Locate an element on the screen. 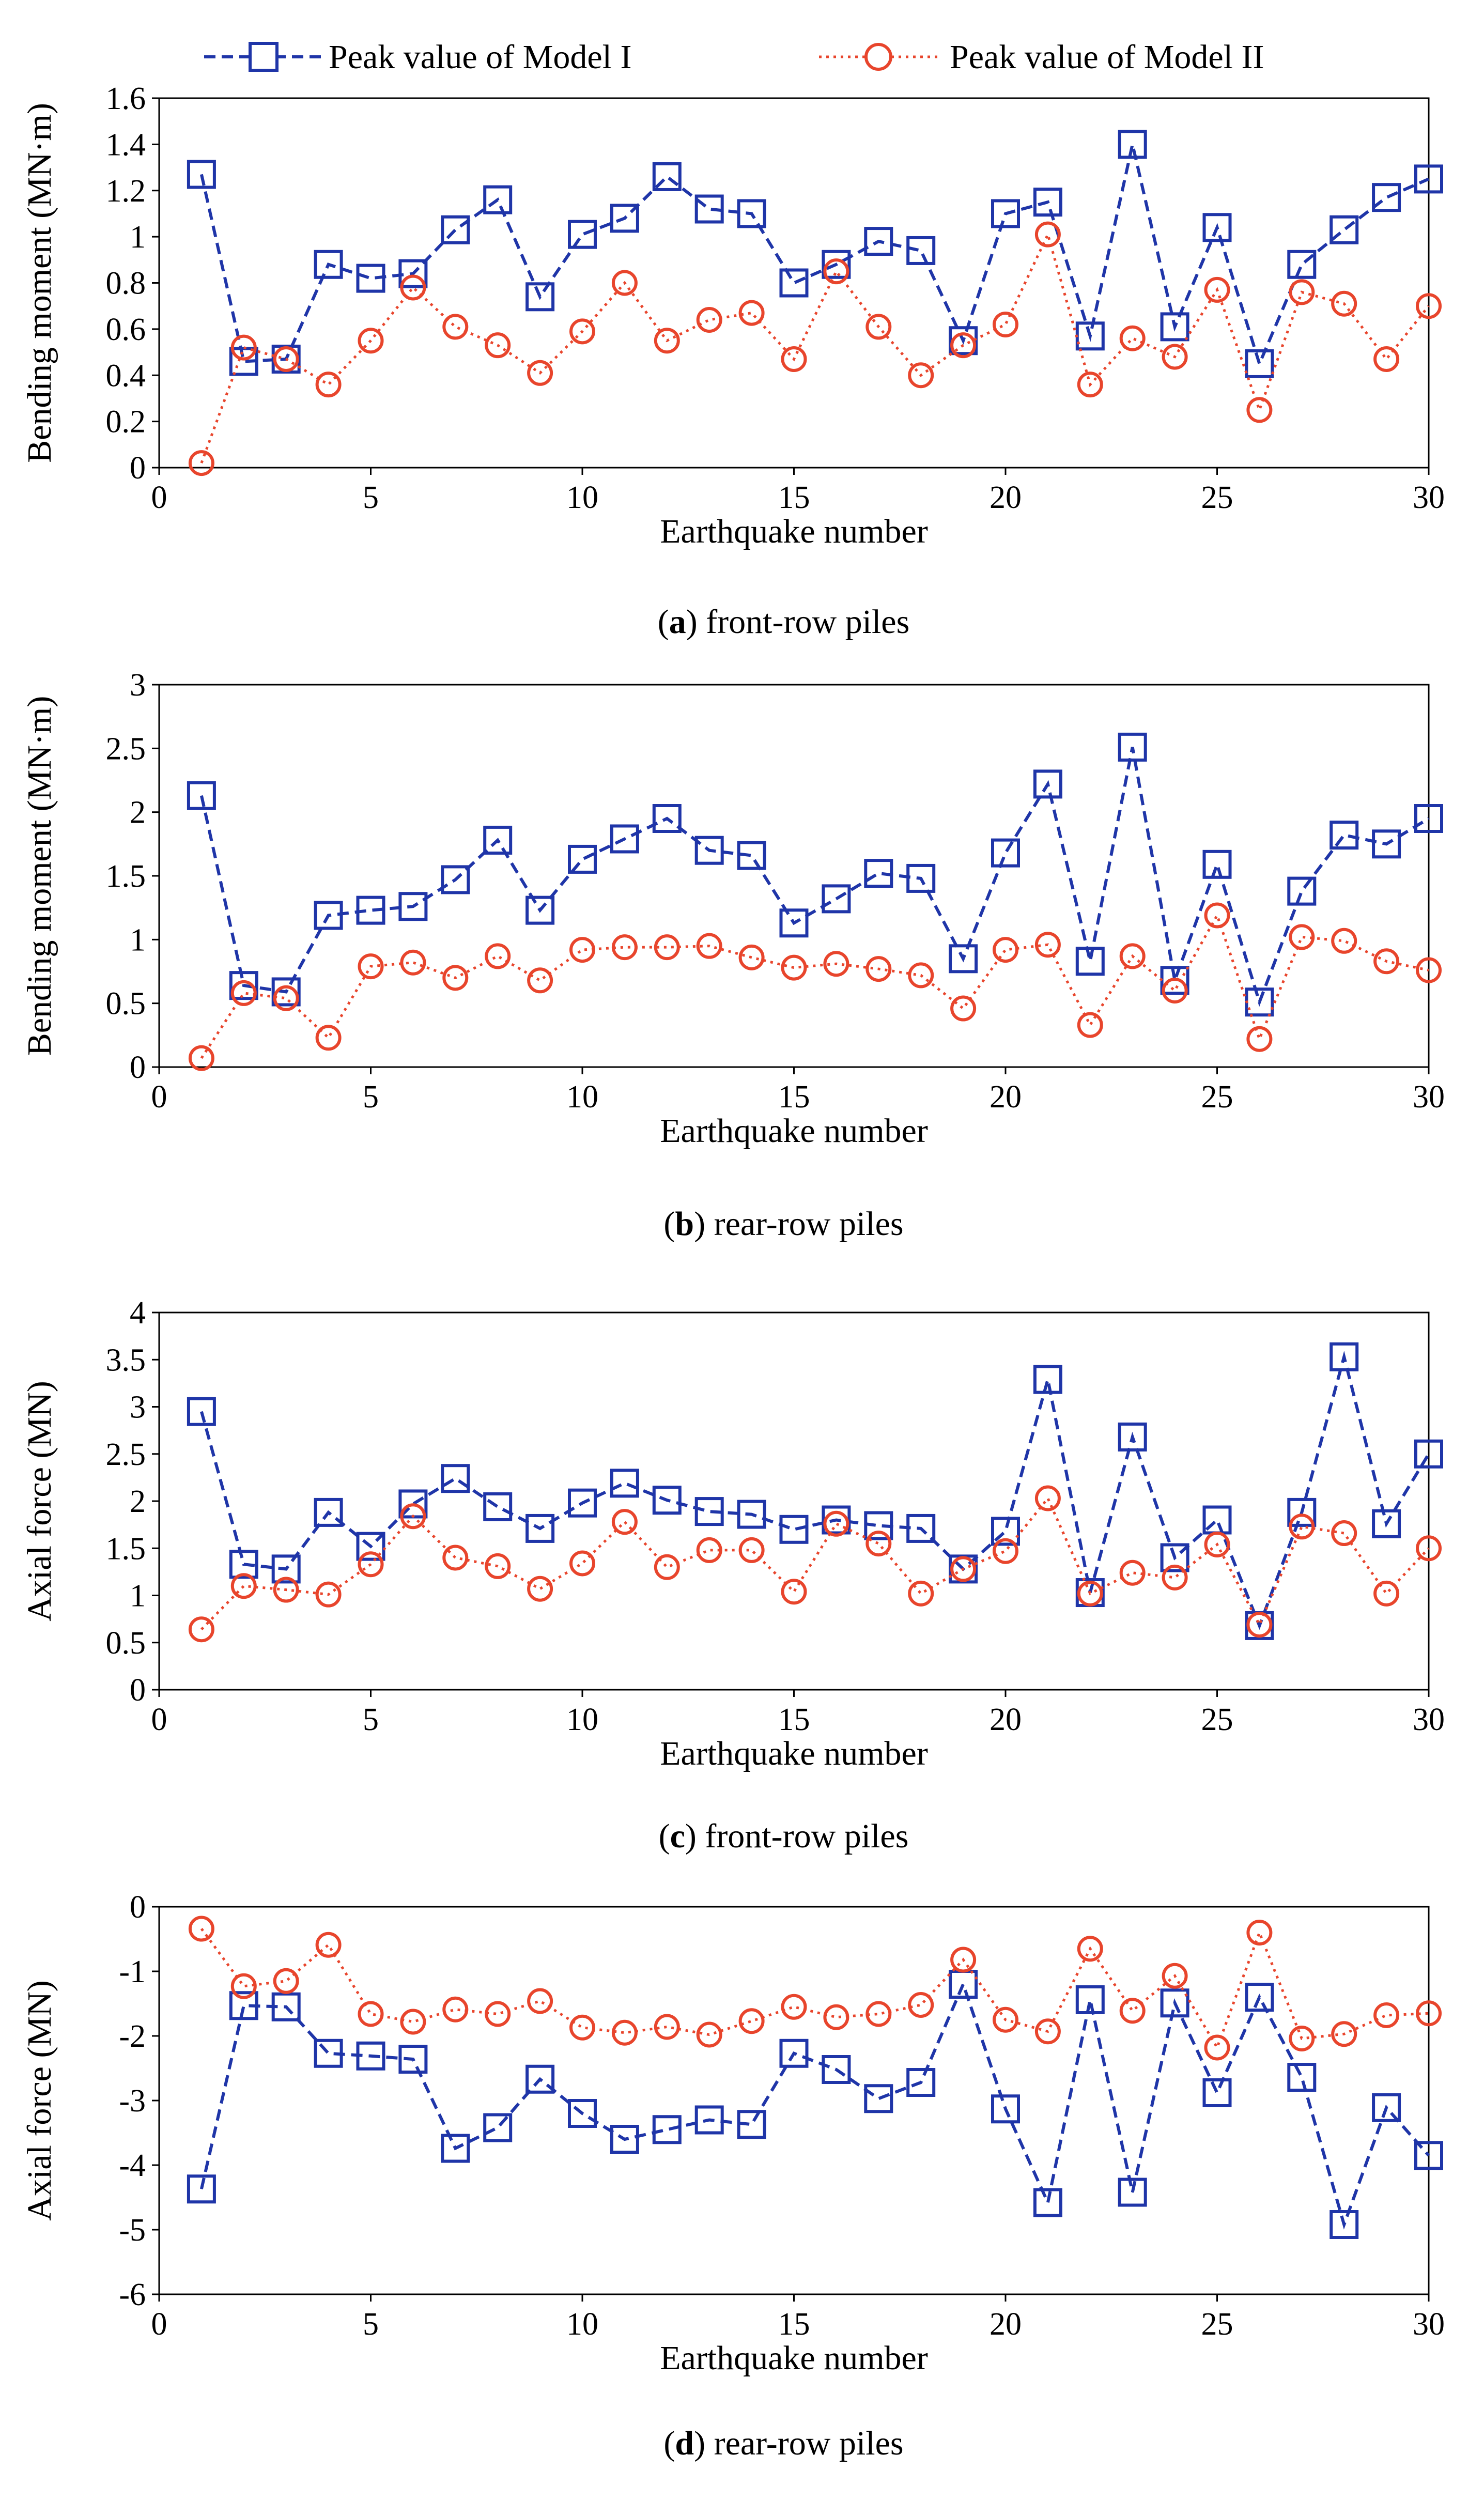 This screenshot has width=1484, height=2501. y-tick-label: -6 is located at coordinates (132, 2294).